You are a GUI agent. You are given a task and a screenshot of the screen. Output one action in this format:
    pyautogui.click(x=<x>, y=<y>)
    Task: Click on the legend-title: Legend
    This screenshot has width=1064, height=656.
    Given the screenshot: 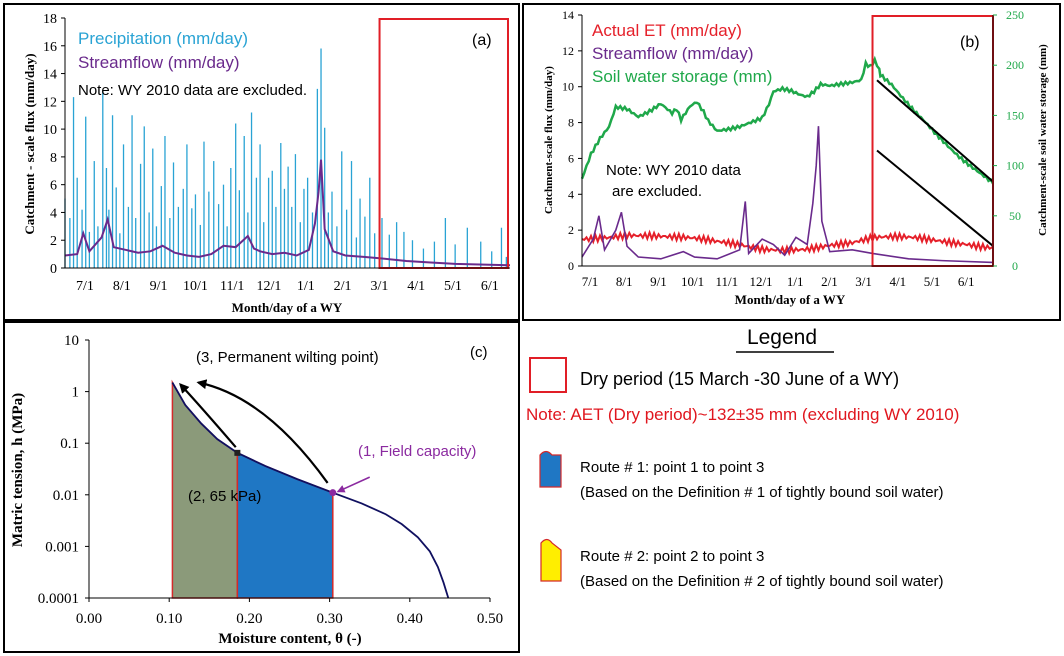 What is the action you would take?
    pyautogui.click(x=782, y=337)
    